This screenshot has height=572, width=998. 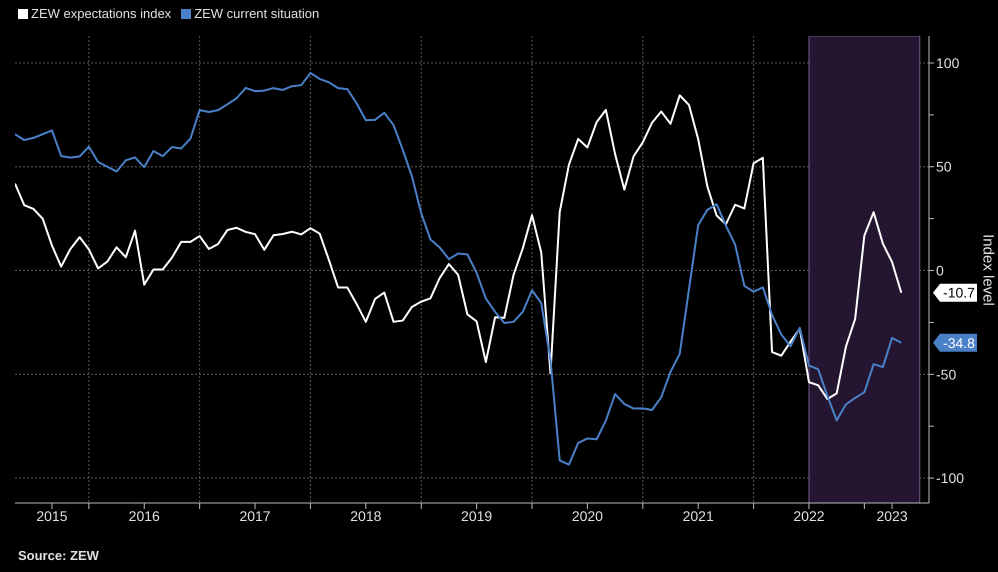 What do you see at coordinates (988, 270) in the screenshot?
I see `y-axis-title: Index level` at bounding box center [988, 270].